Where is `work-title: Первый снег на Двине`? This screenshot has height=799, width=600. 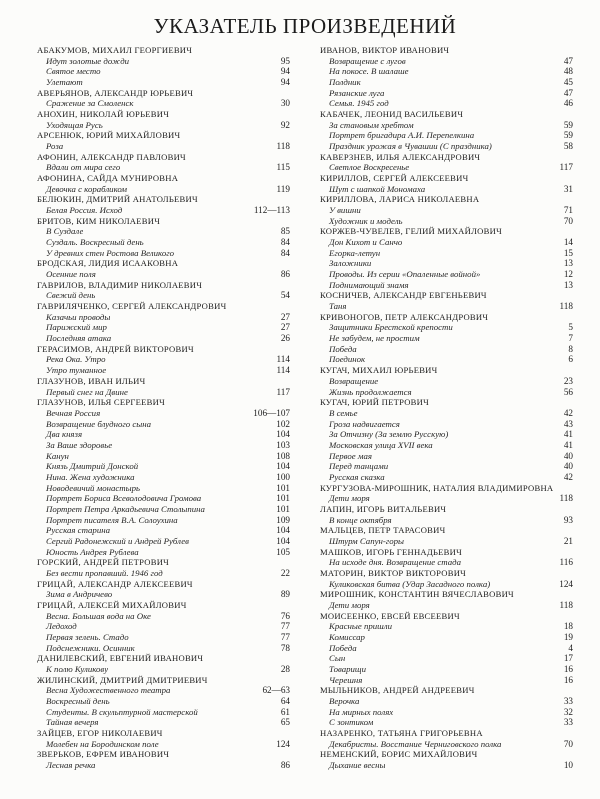
work-title: Первый снег на Двине is located at coordinates (87, 391).